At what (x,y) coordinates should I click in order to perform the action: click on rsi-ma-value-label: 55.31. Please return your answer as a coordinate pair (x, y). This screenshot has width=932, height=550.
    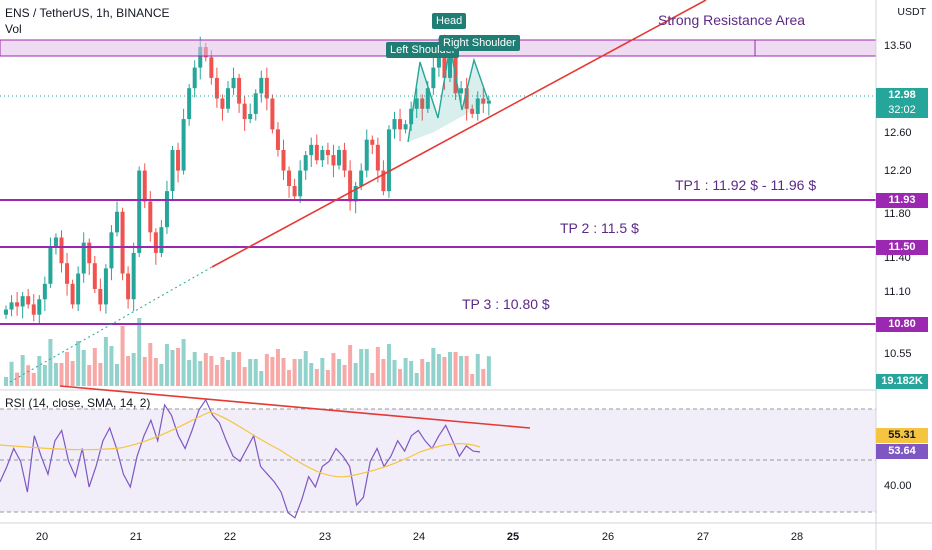
    Looking at the image, I should click on (902, 435).